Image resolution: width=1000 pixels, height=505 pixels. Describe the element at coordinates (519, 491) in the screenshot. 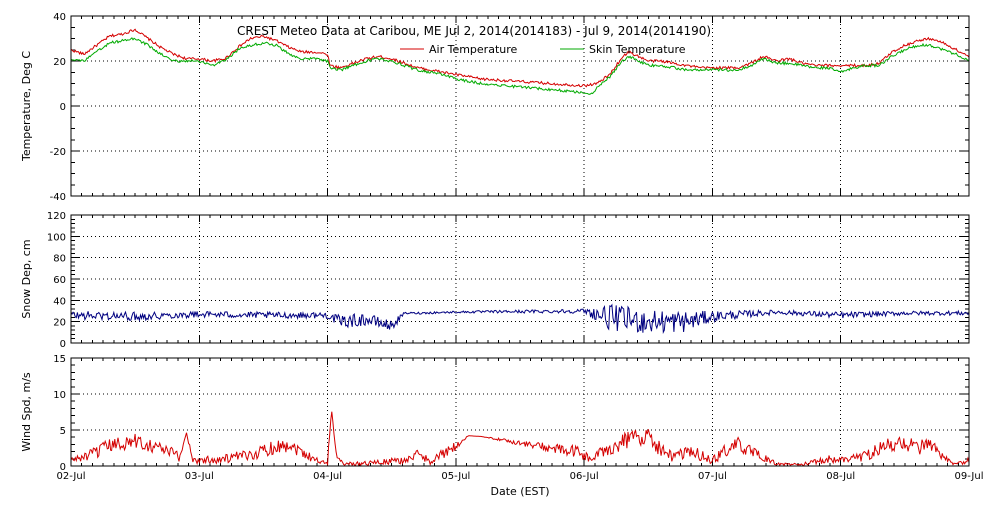

I see `x-axis-label: Date (EST)` at that location.